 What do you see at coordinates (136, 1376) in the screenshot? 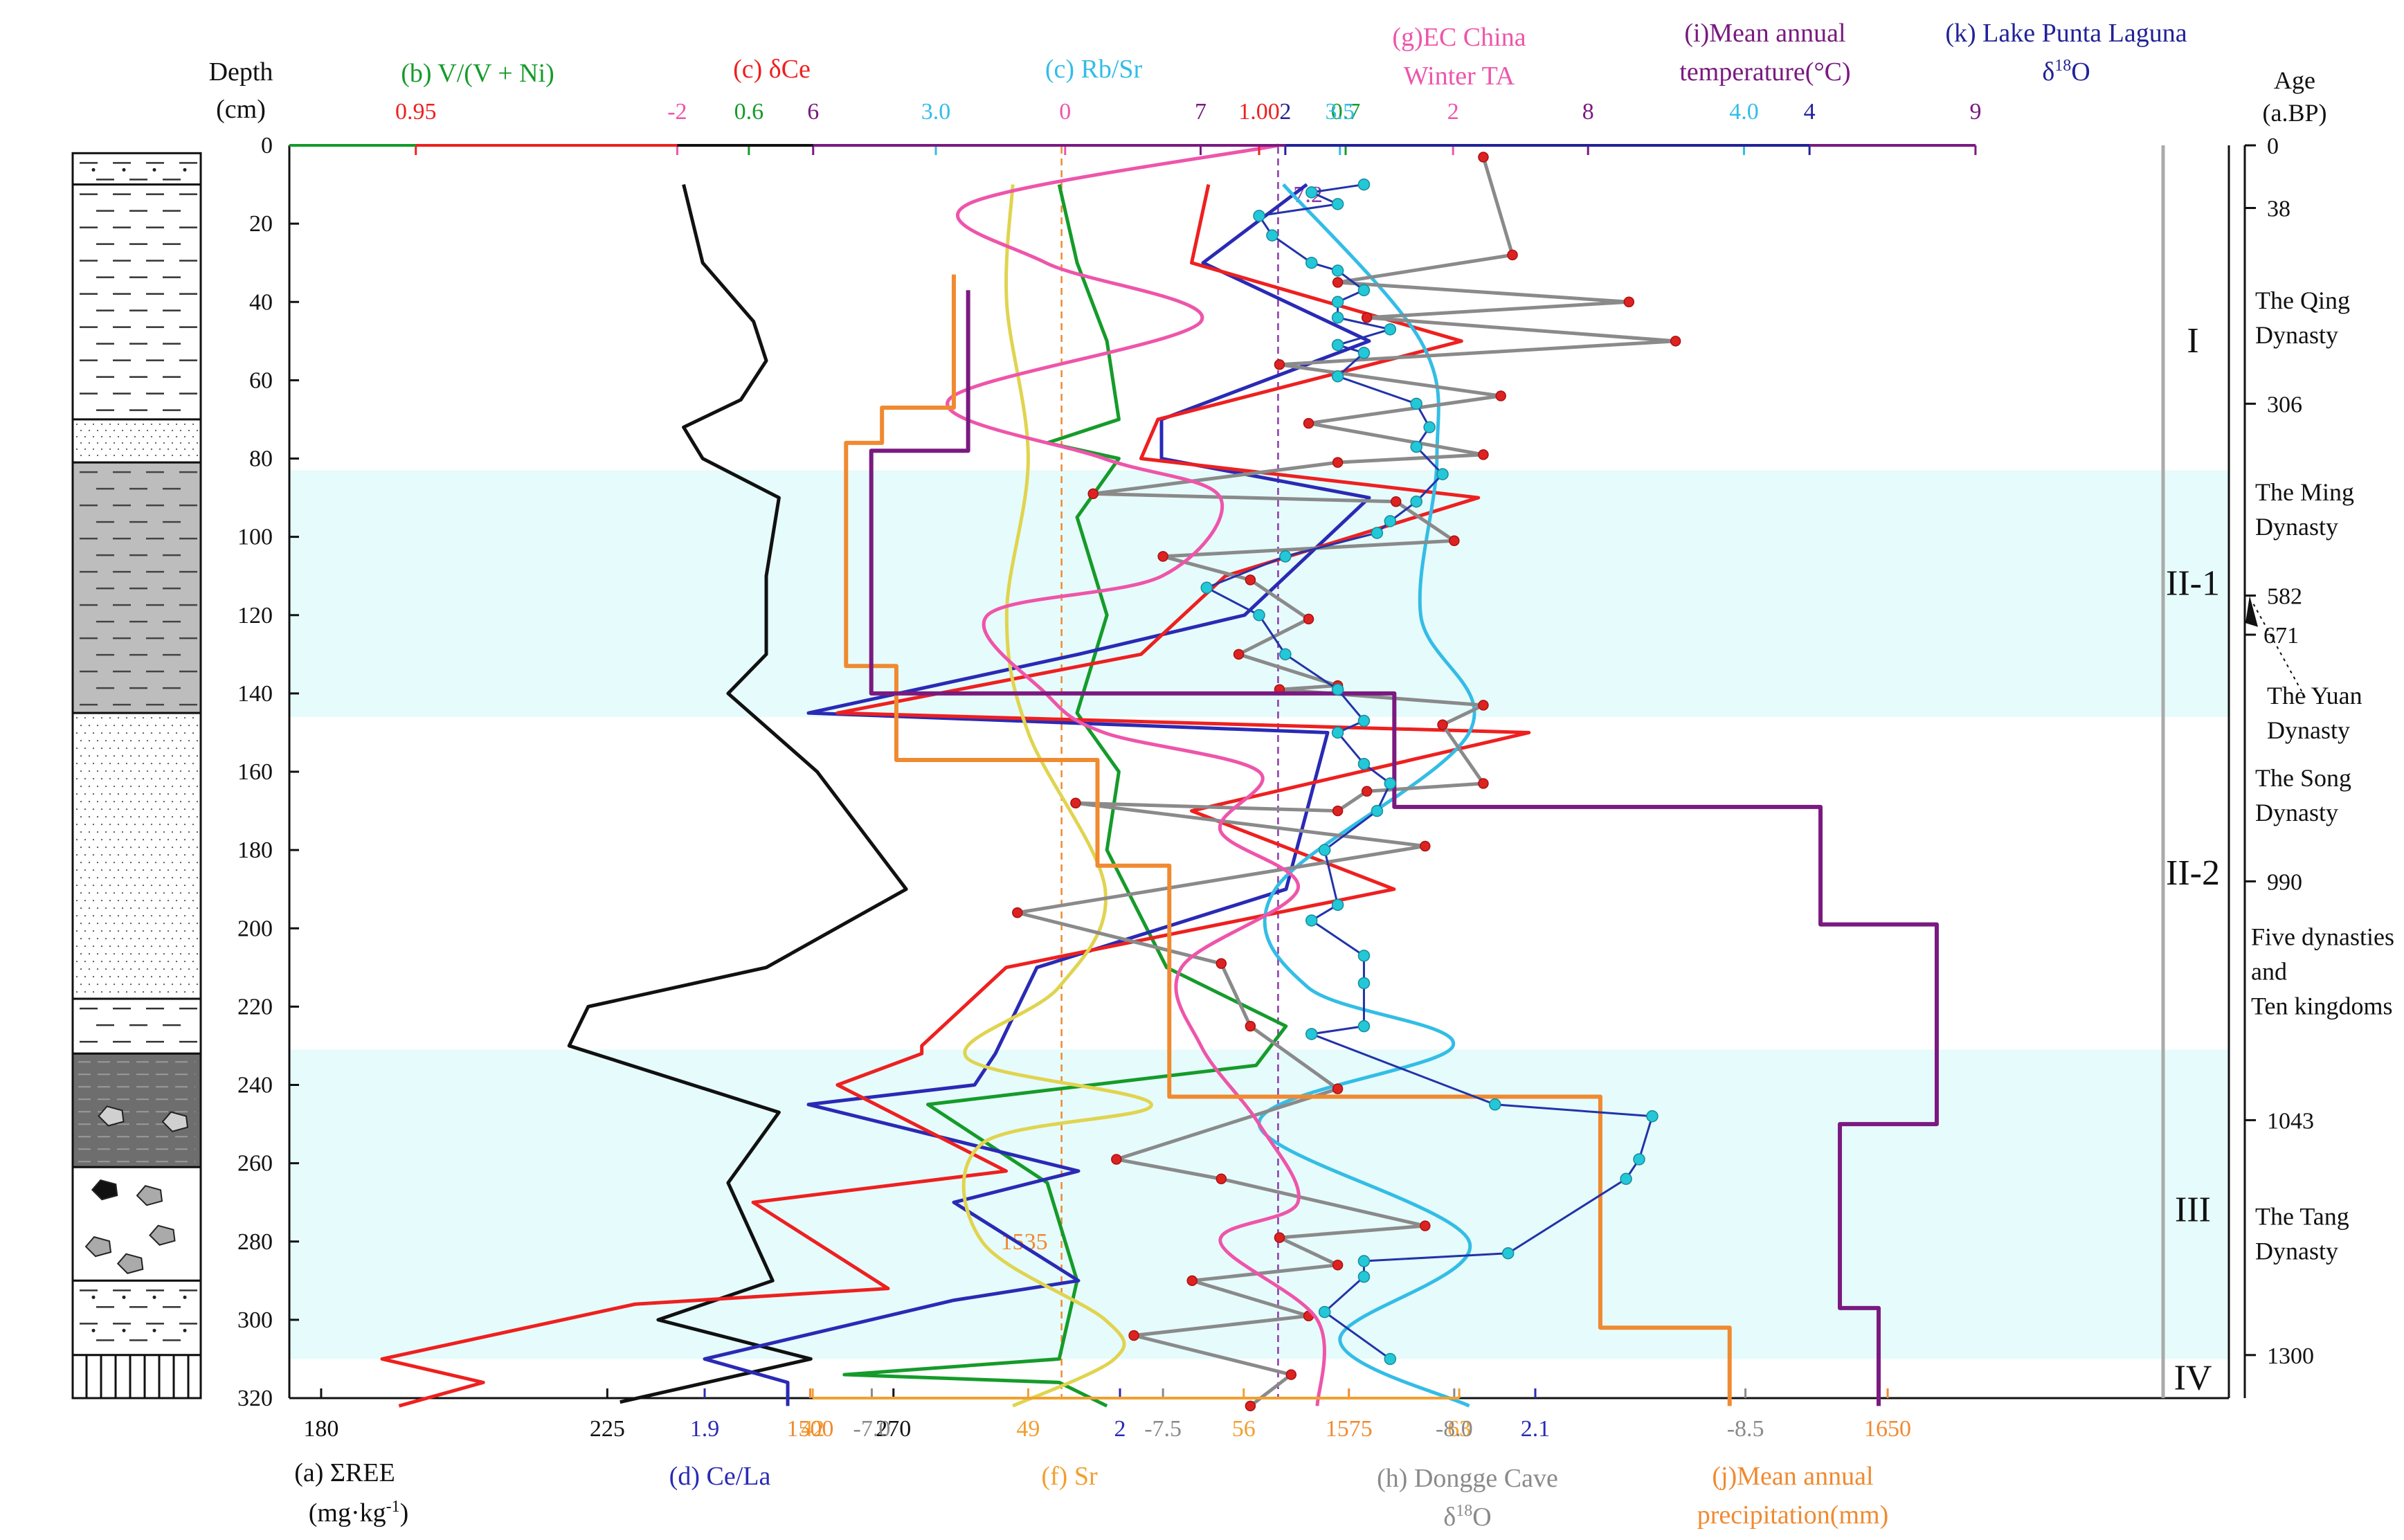
I see `lithology-layer-bedrock` at bounding box center [136, 1376].